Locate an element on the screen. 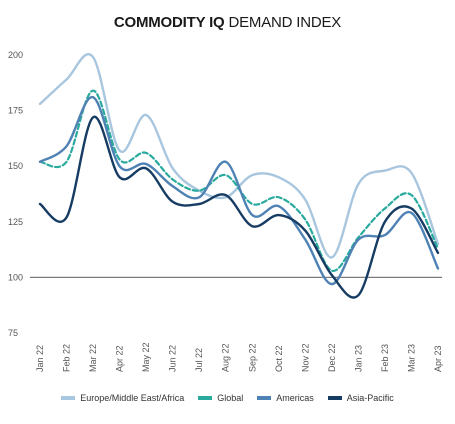 This screenshot has width=455, height=424. x-tick-label: Apr 23 is located at coordinates (438, 358).